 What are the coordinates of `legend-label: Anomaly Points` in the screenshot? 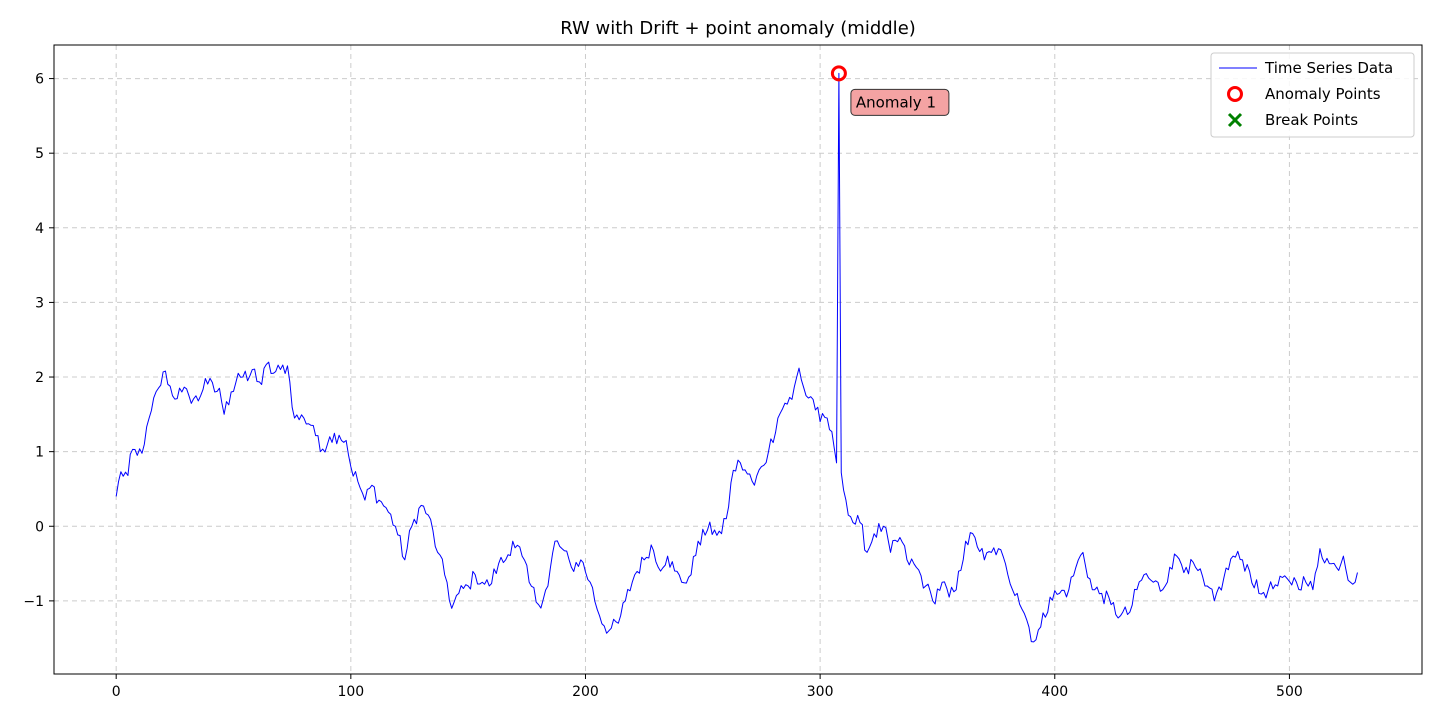 It's located at (1323, 94).